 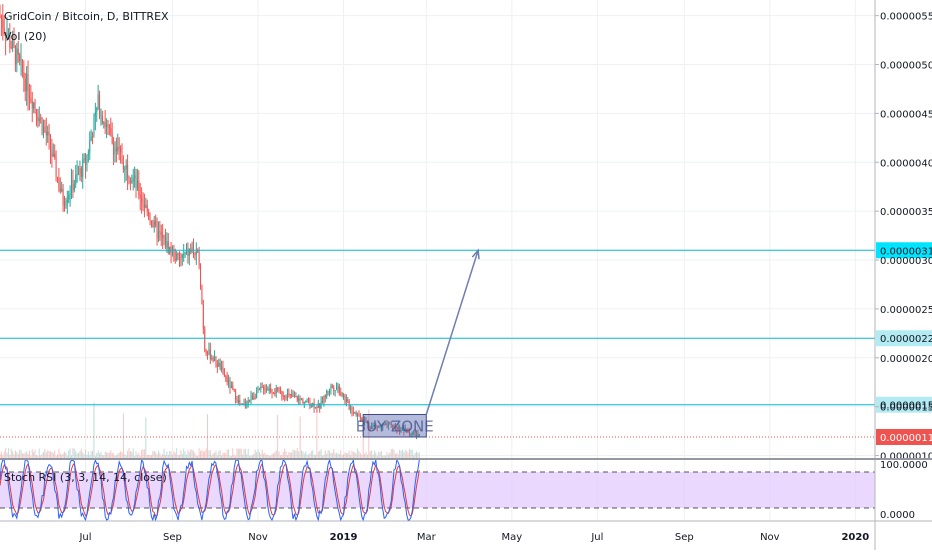 What do you see at coordinates (210, 490) in the screenshot?
I see `stoch-k-line` at bounding box center [210, 490].